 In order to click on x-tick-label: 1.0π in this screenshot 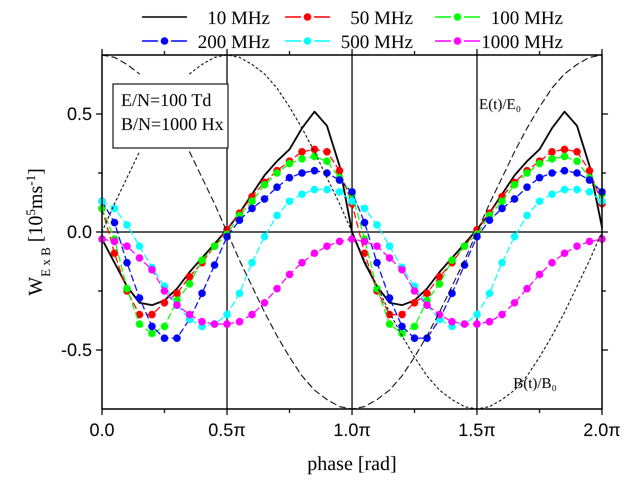, I will do `click(352, 430)`.